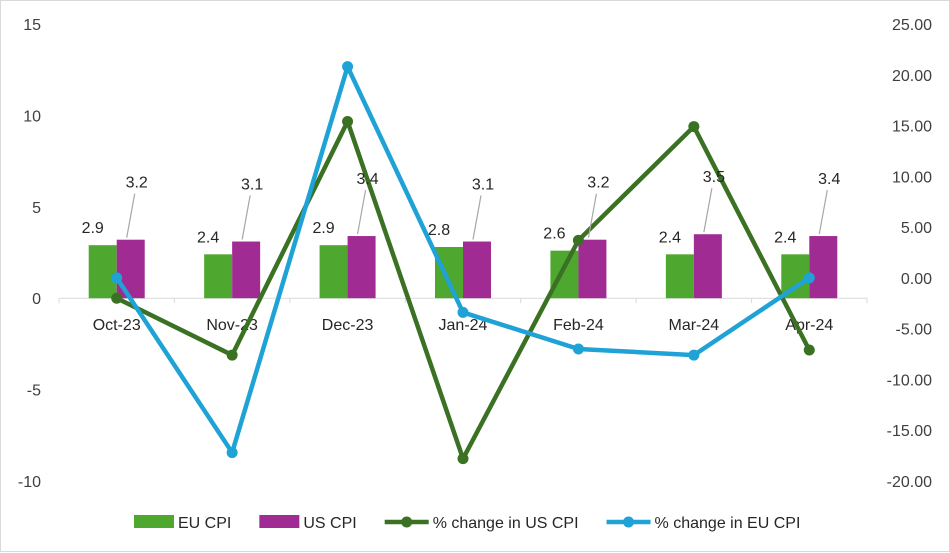 This screenshot has width=950, height=553. I want to click on y-left-tick-label: 5, so click(36, 208).